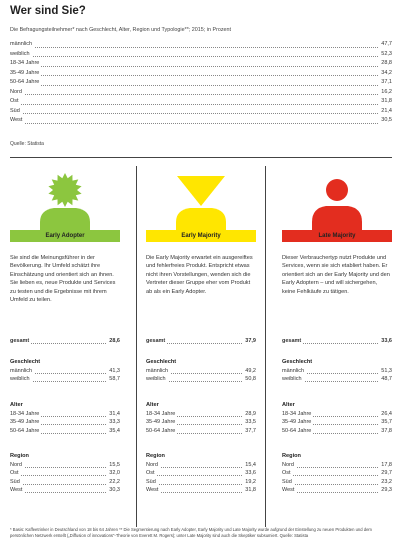 The image size is (400, 547). I want to click on table-row: Nord 15,5, so click(65, 465).